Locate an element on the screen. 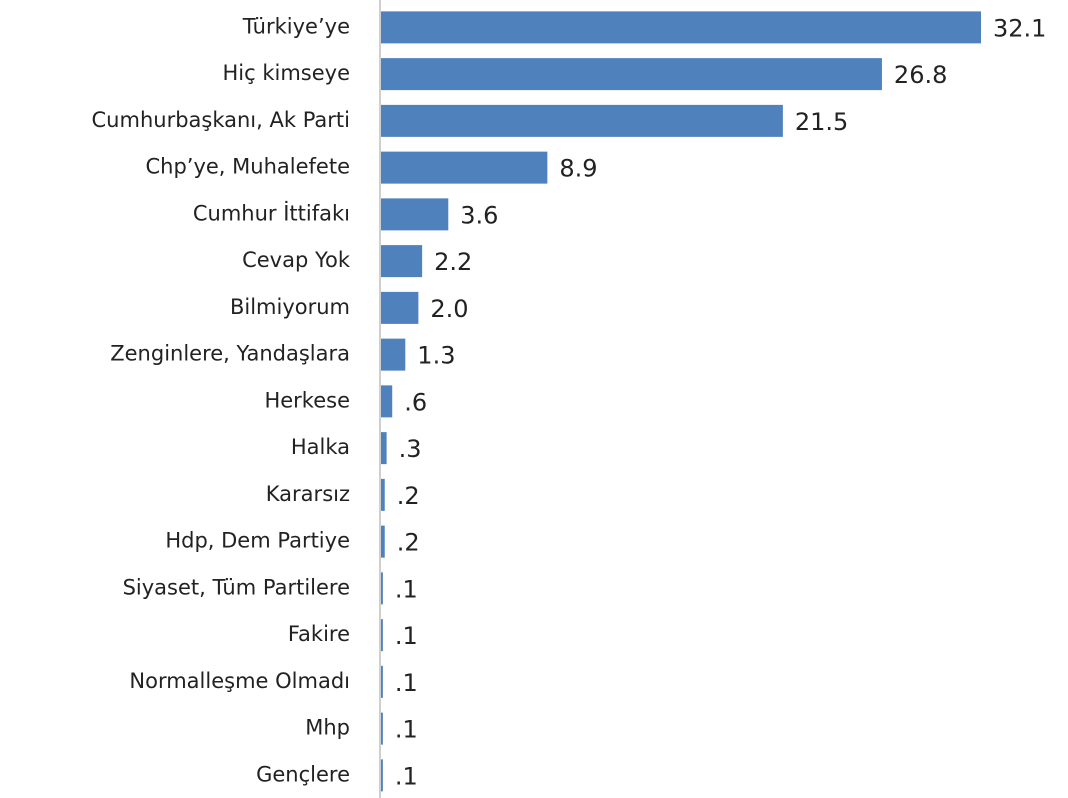 This screenshot has width=1068, height=798. value-label: 3.6 is located at coordinates (479, 215).